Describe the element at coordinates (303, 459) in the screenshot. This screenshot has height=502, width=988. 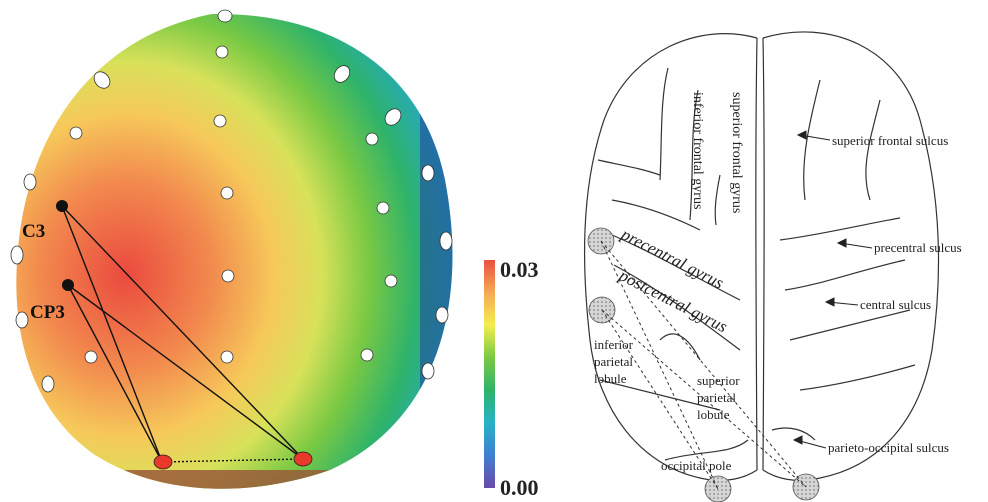
I see `electrode-red-right` at that location.